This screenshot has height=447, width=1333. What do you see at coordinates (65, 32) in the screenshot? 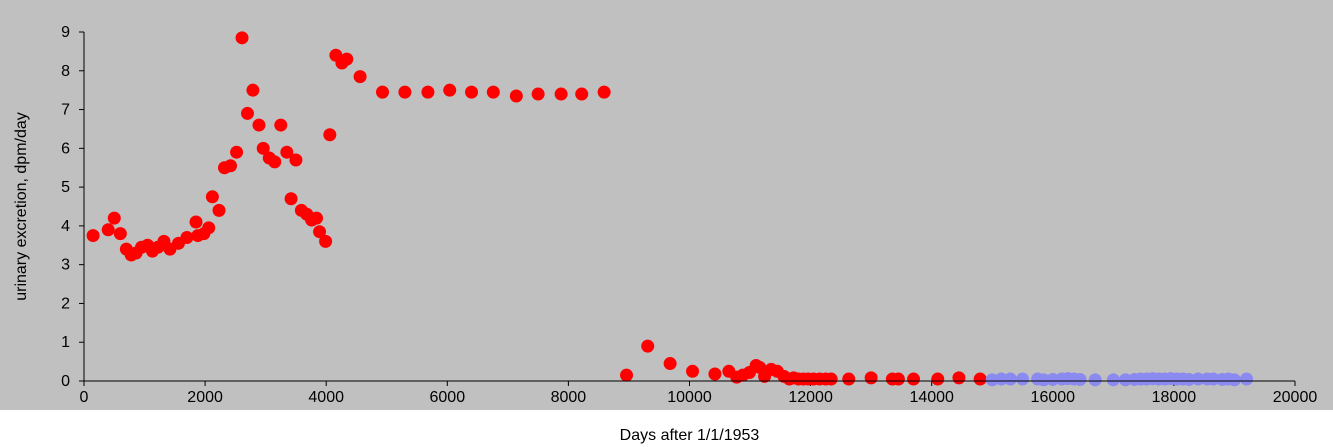
I see `y-tick-label: 9` at bounding box center [65, 32].